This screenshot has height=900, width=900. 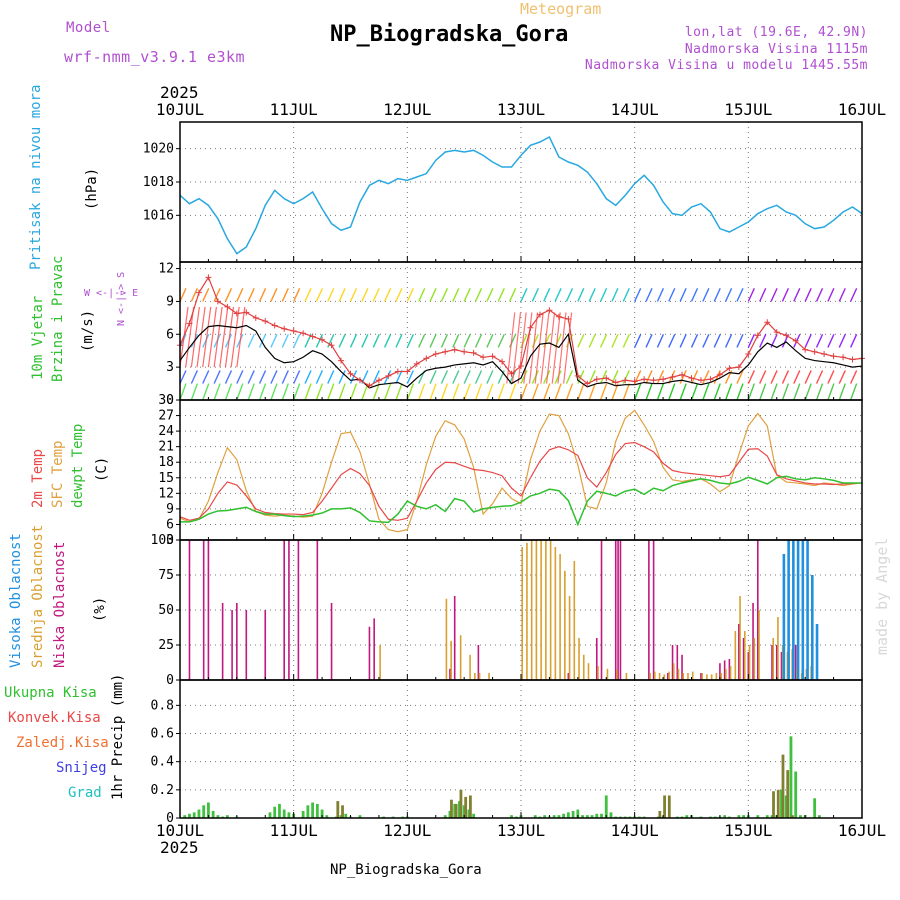 What do you see at coordinates (521, 481) in the screenshot?
I see `temp-2m-line` at bounding box center [521, 481].